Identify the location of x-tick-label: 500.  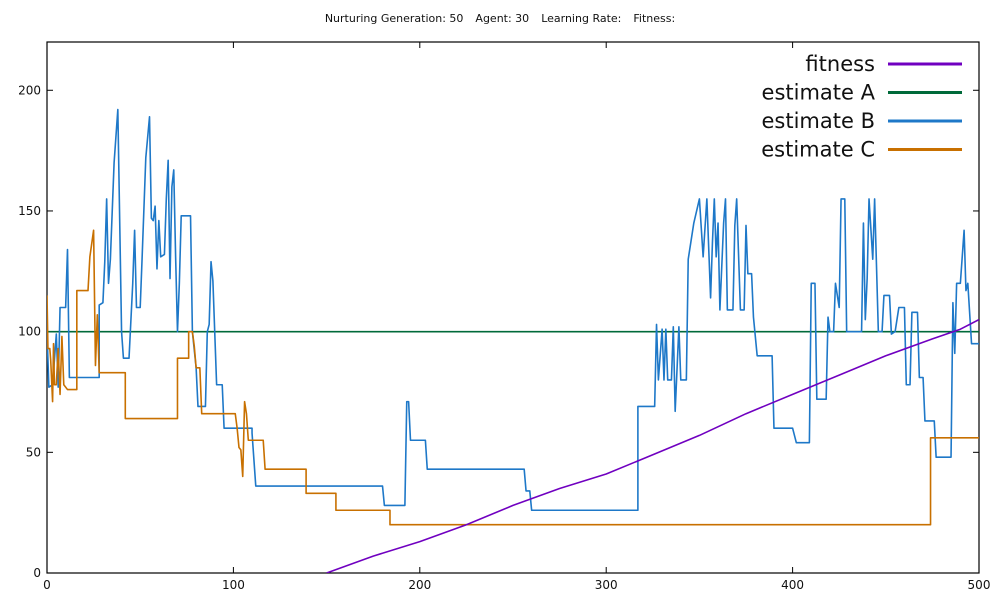
(979, 585).